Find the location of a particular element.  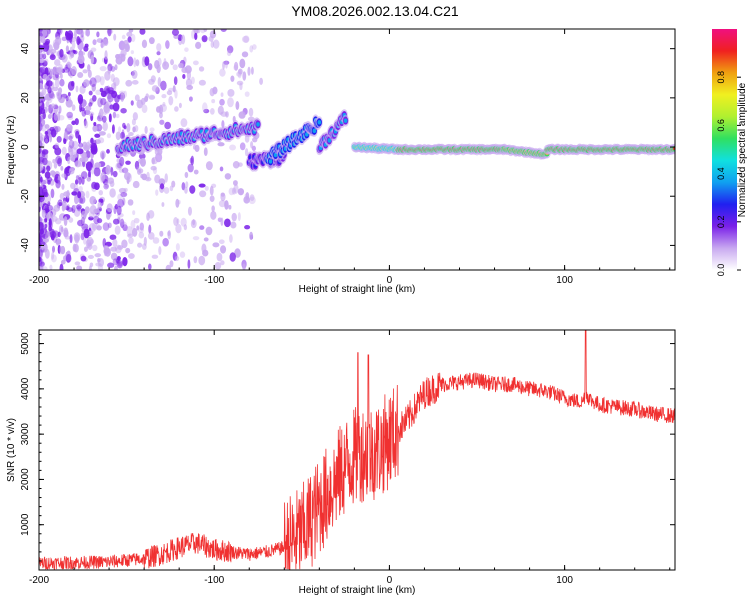

spectrogram-ylabel: Frequency (Hz) is located at coordinates (11, 150).